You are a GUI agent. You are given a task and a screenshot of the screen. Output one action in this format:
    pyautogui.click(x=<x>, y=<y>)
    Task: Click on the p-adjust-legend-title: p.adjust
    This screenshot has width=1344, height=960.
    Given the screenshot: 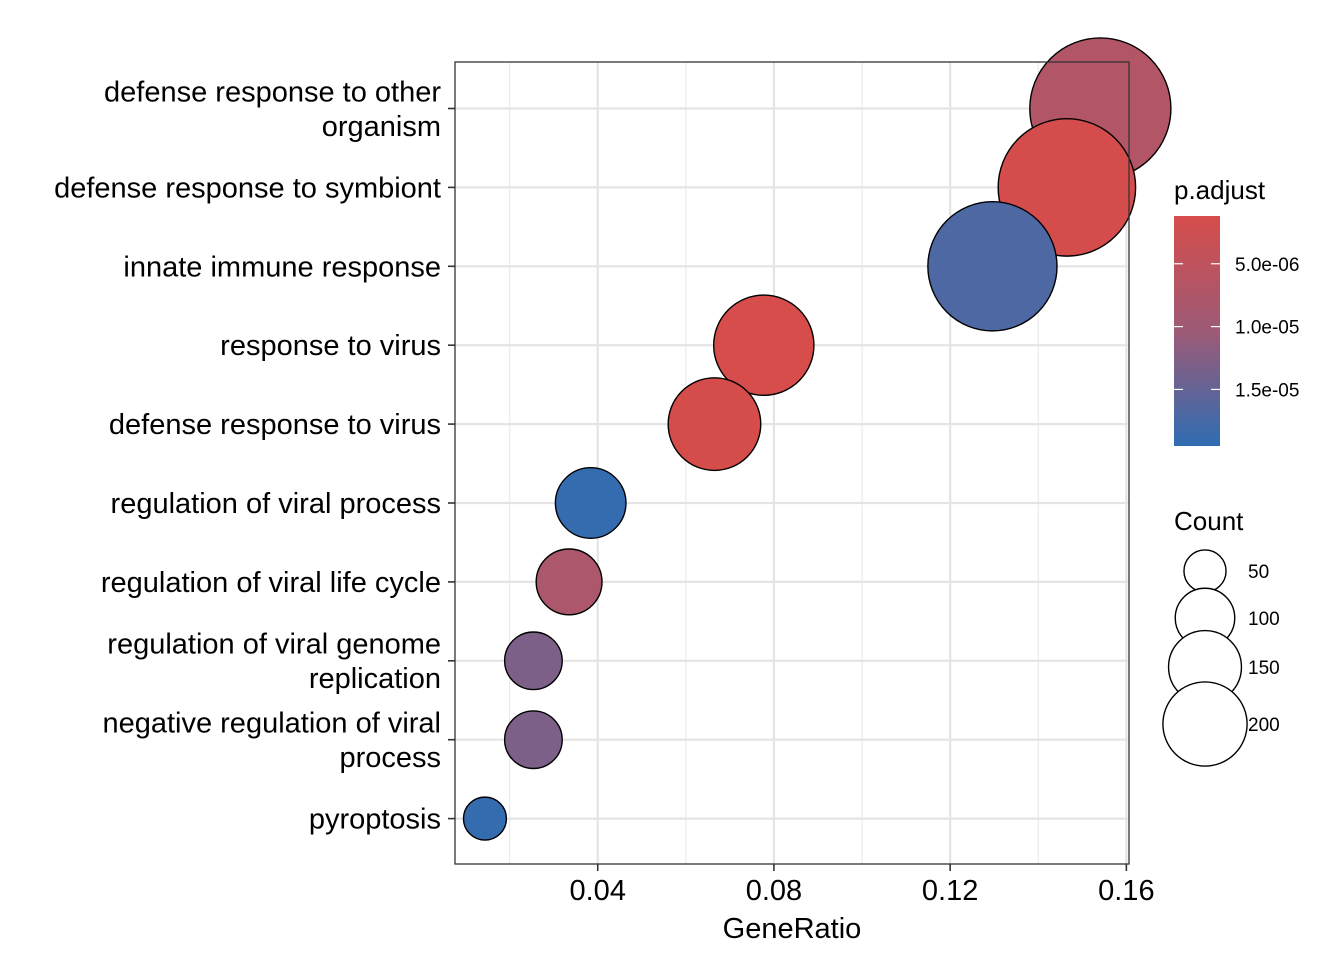 What is the action you would take?
    pyautogui.click(x=1220, y=190)
    